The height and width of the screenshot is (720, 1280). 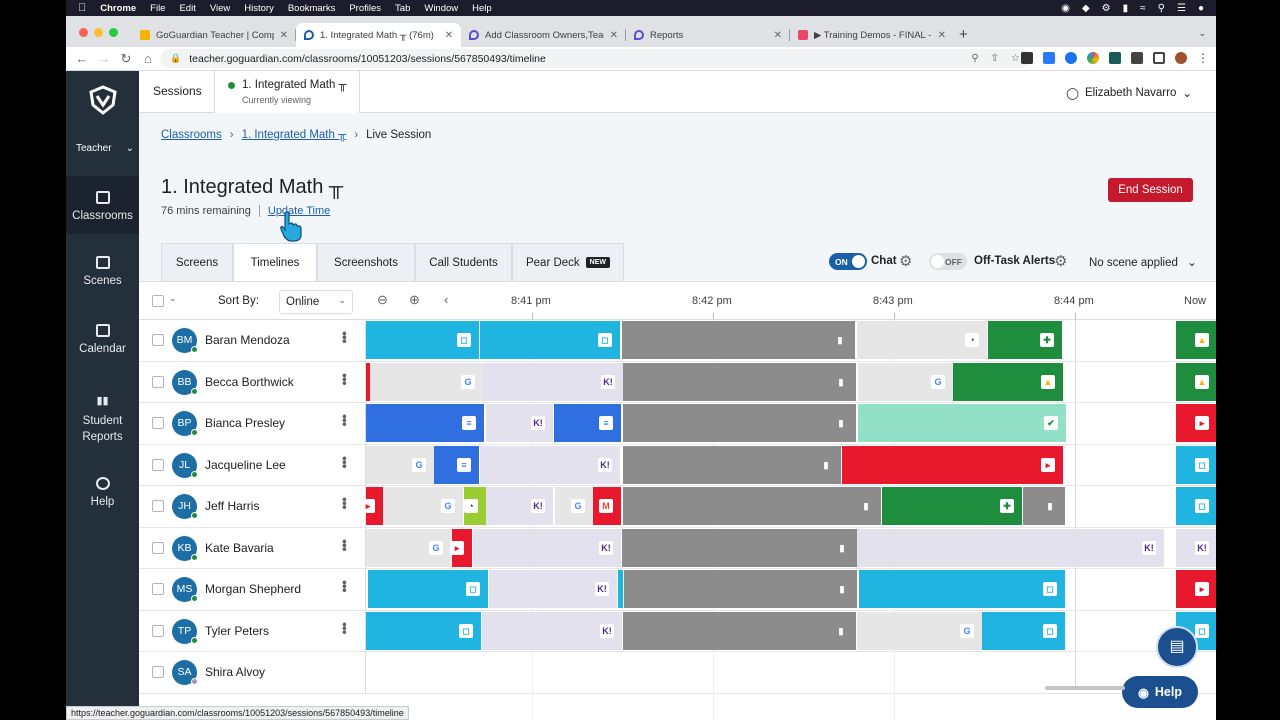 What do you see at coordinates (361, 8) in the screenshot?
I see `menu-profiles: Profiles` at bounding box center [361, 8].